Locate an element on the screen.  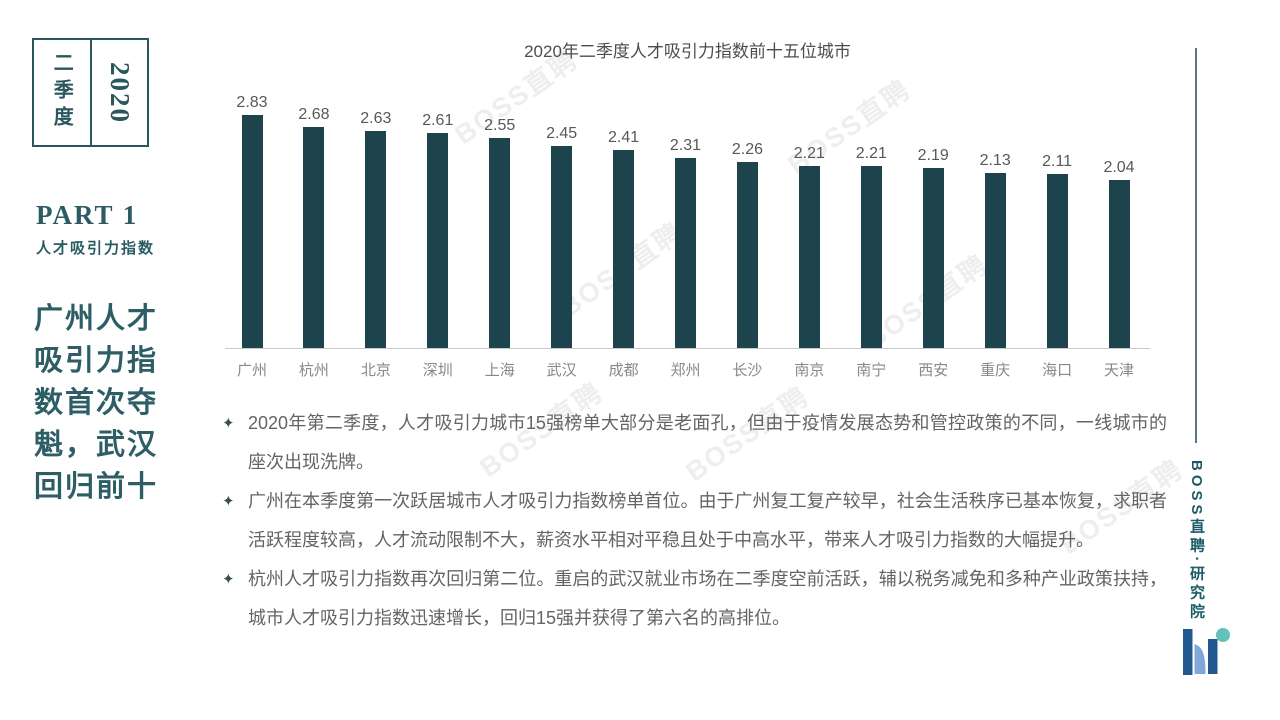
headline-line: 广州人才 is located at coordinates (96, 319).